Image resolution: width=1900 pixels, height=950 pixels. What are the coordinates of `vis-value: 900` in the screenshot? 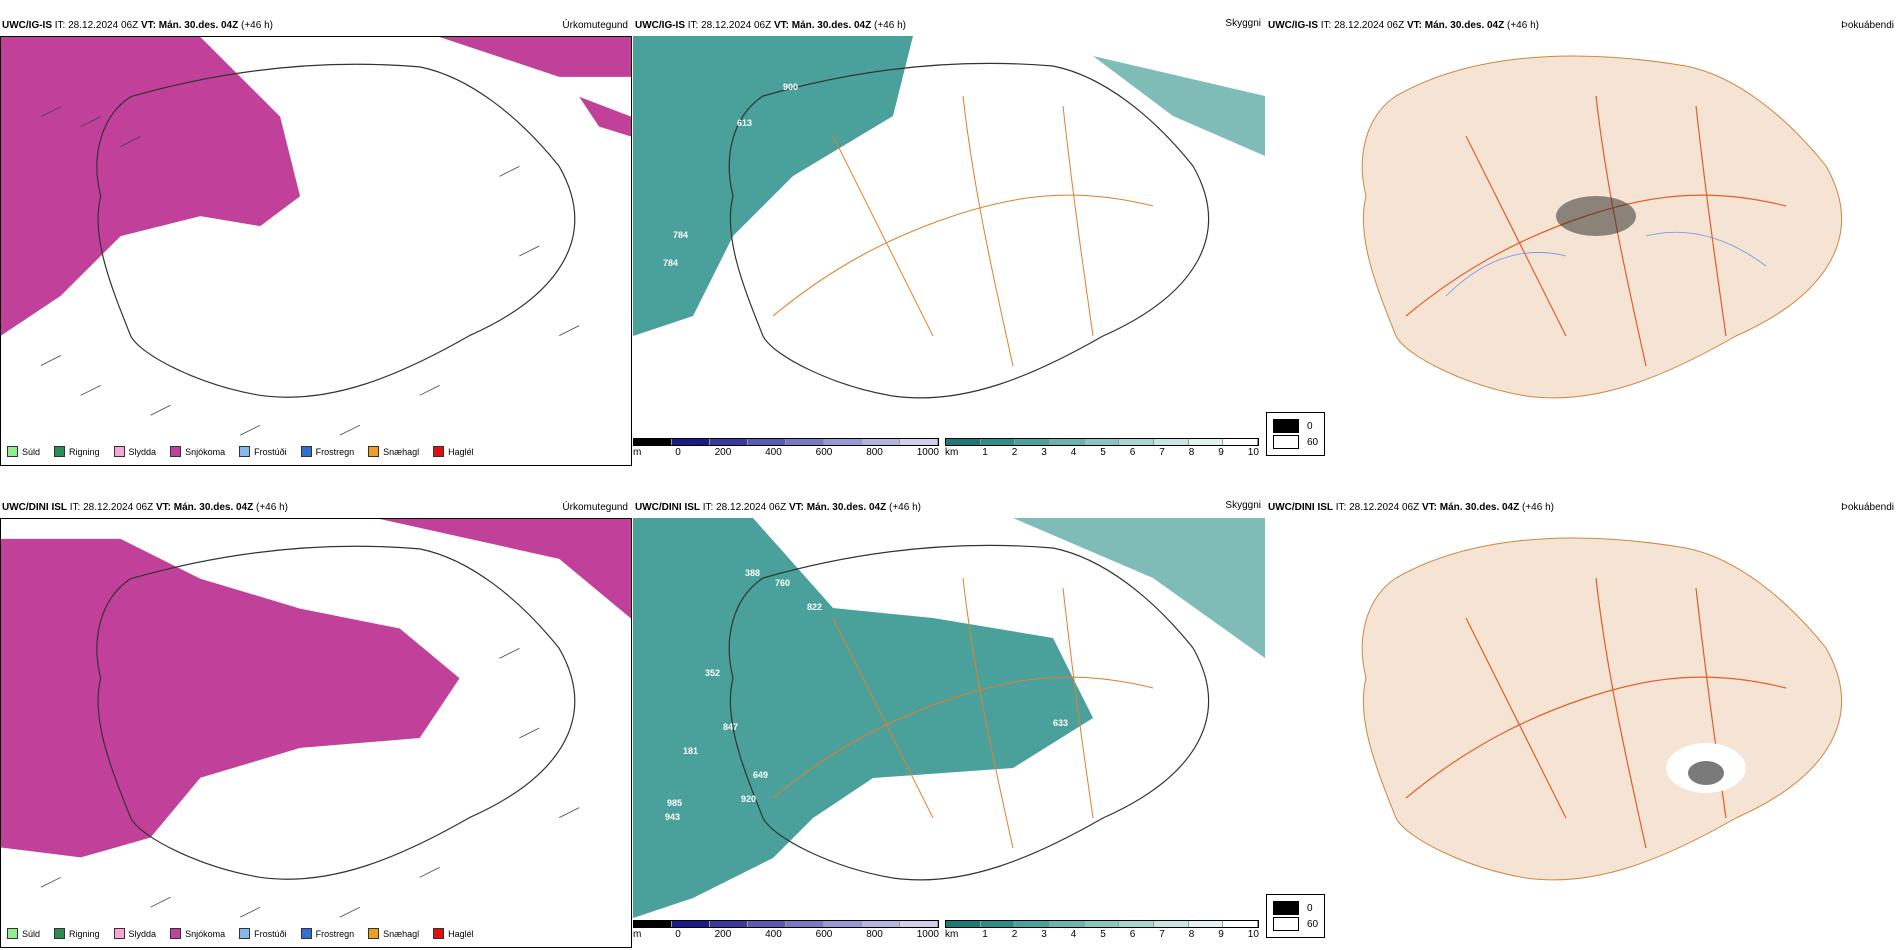 It's located at (791, 87).